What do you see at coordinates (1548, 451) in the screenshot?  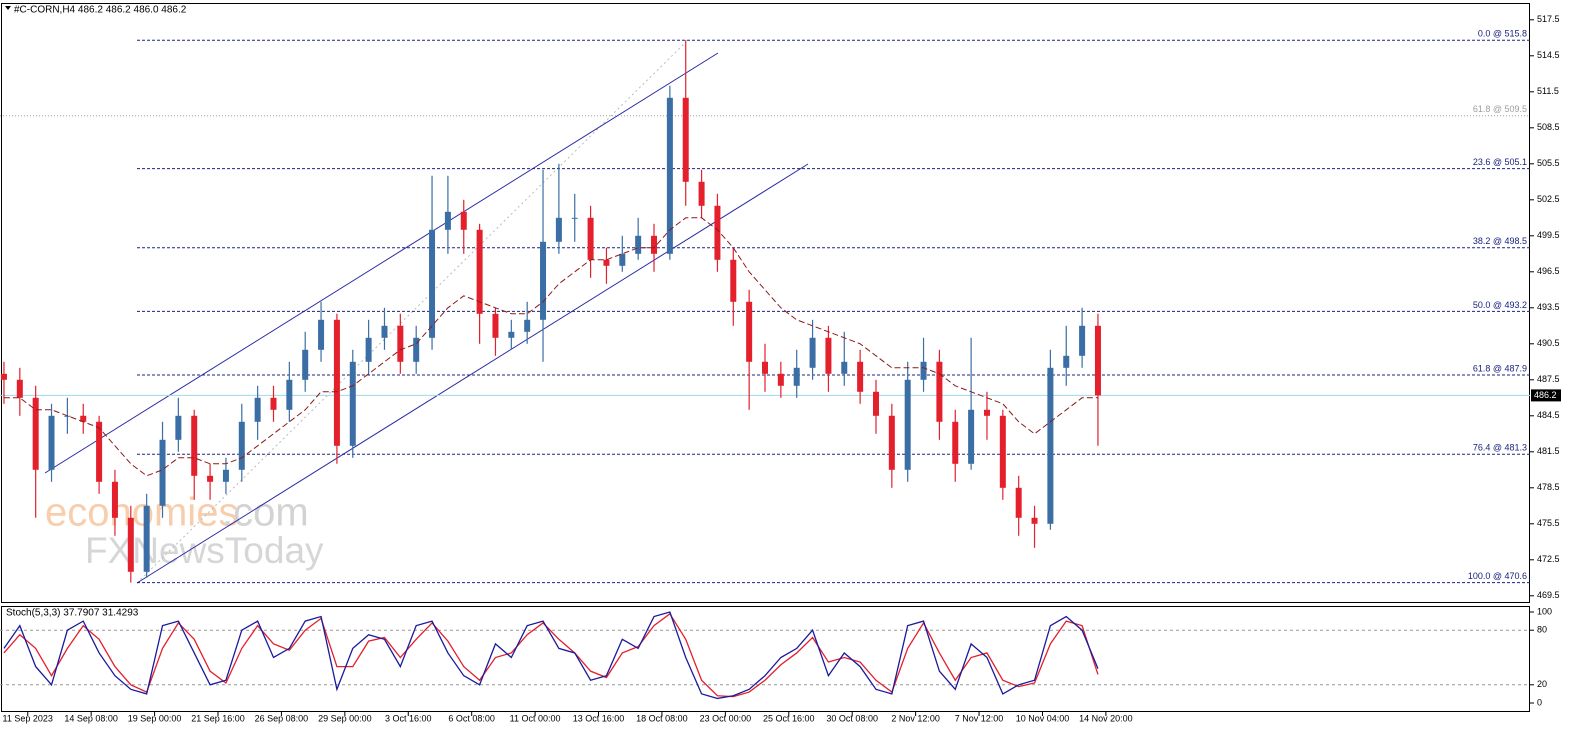 I see `y-tick-label: 481.5` at bounding box center [1548, 451].